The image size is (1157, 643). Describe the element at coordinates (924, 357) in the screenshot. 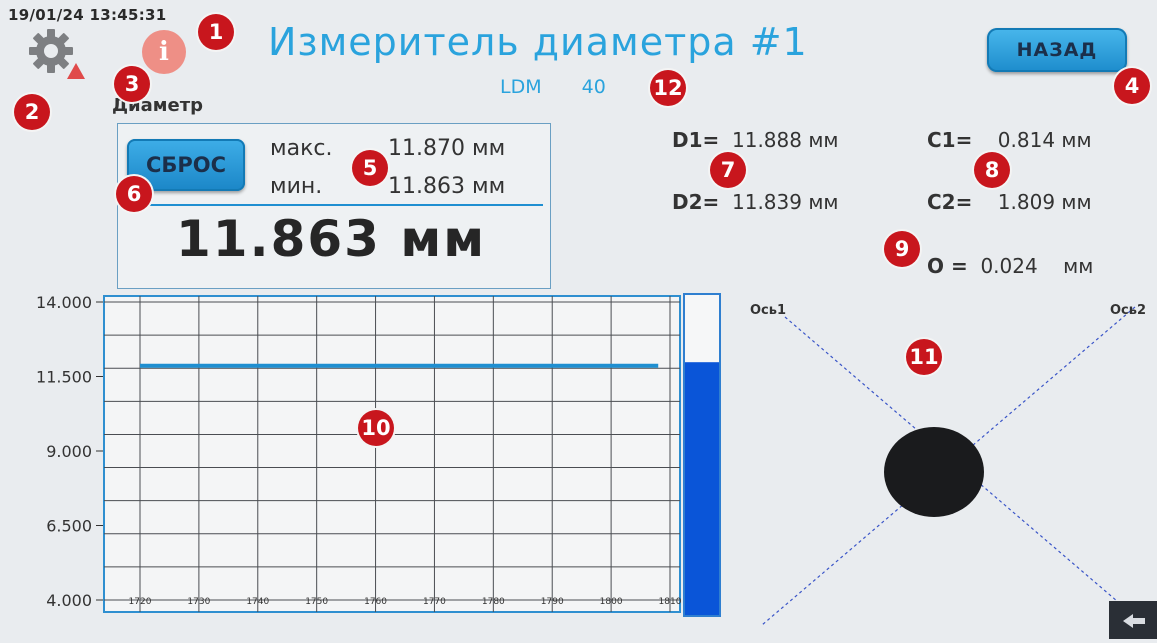

I see `badge-11: 11` at that location.